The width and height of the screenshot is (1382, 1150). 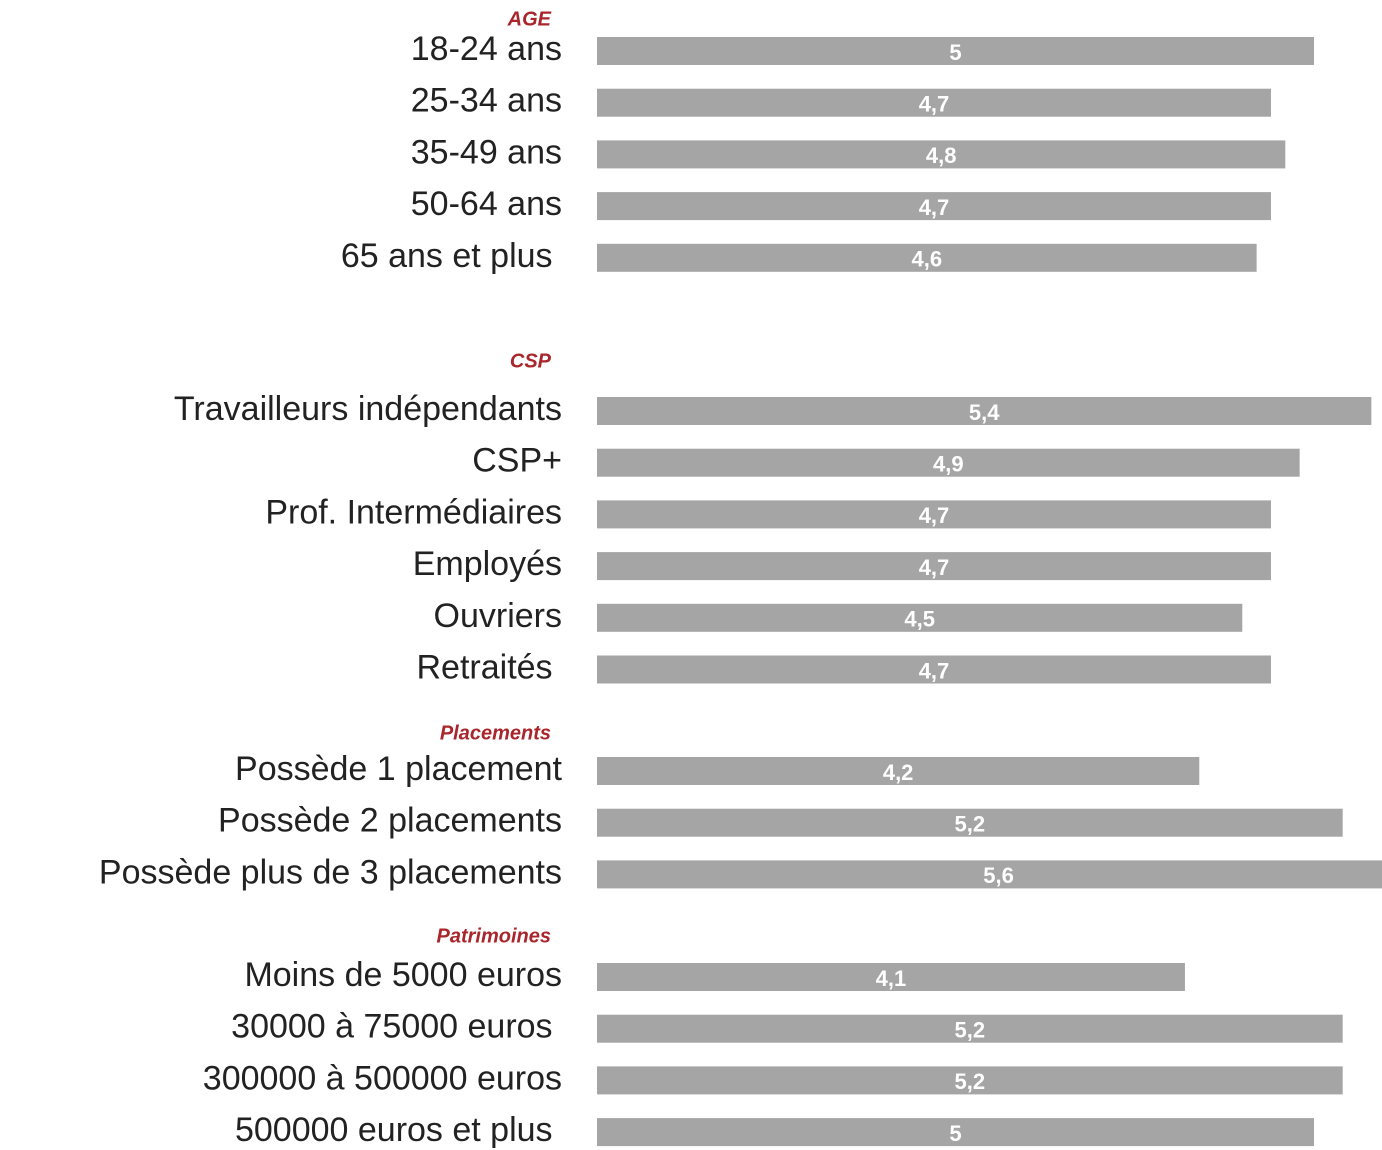 What do you see at coordinates (529, 19) in the screenshot?
I see `group-heading: AGE` at bounding box center [529, 19].